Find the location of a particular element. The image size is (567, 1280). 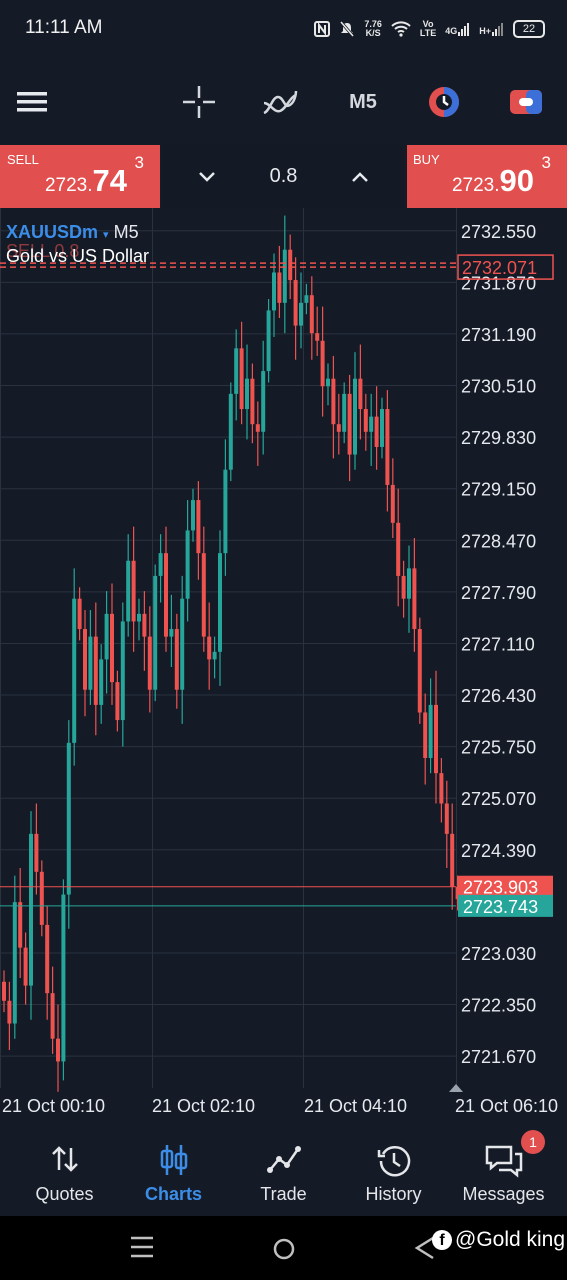

y-tick-label: 2730.510 is located at coordinates (498, 387).